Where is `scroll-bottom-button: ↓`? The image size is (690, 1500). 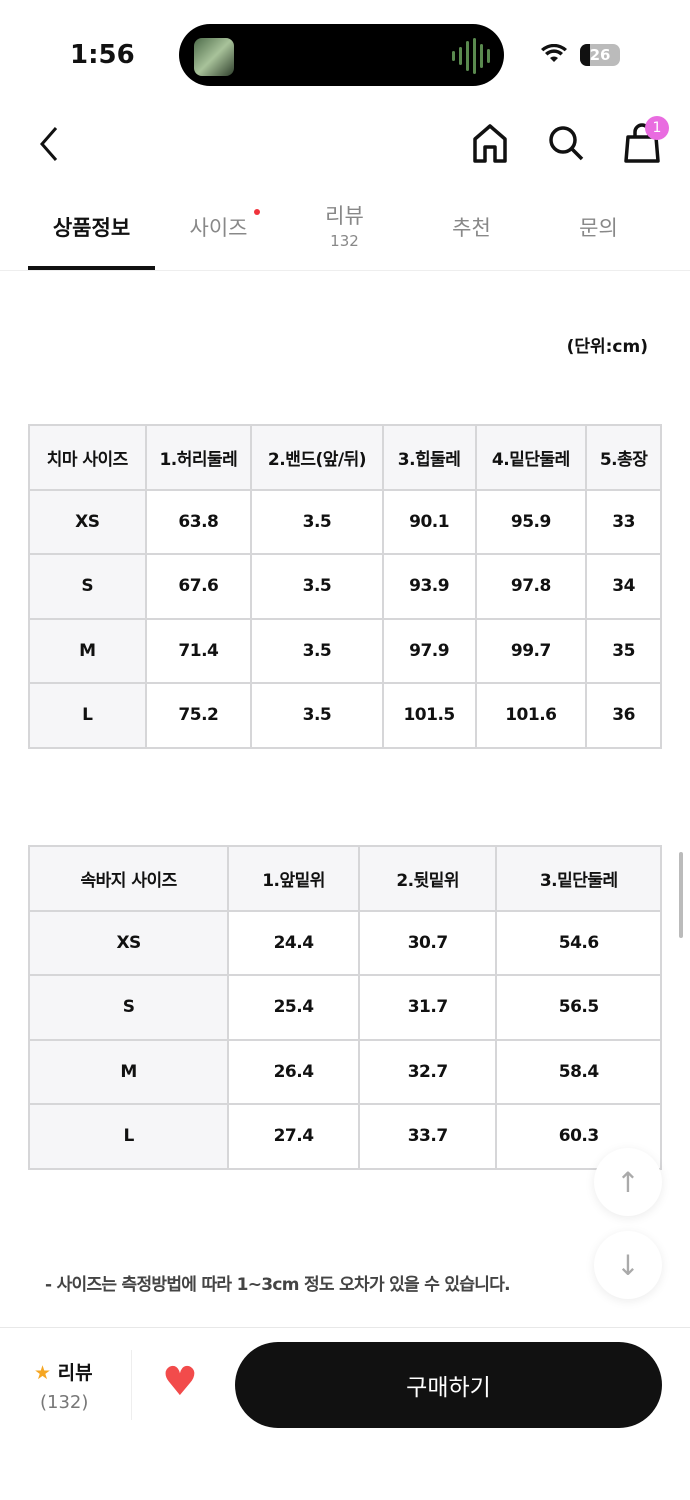
scroll-bottom-button: ↓ is located at coordinates (628, 1265).